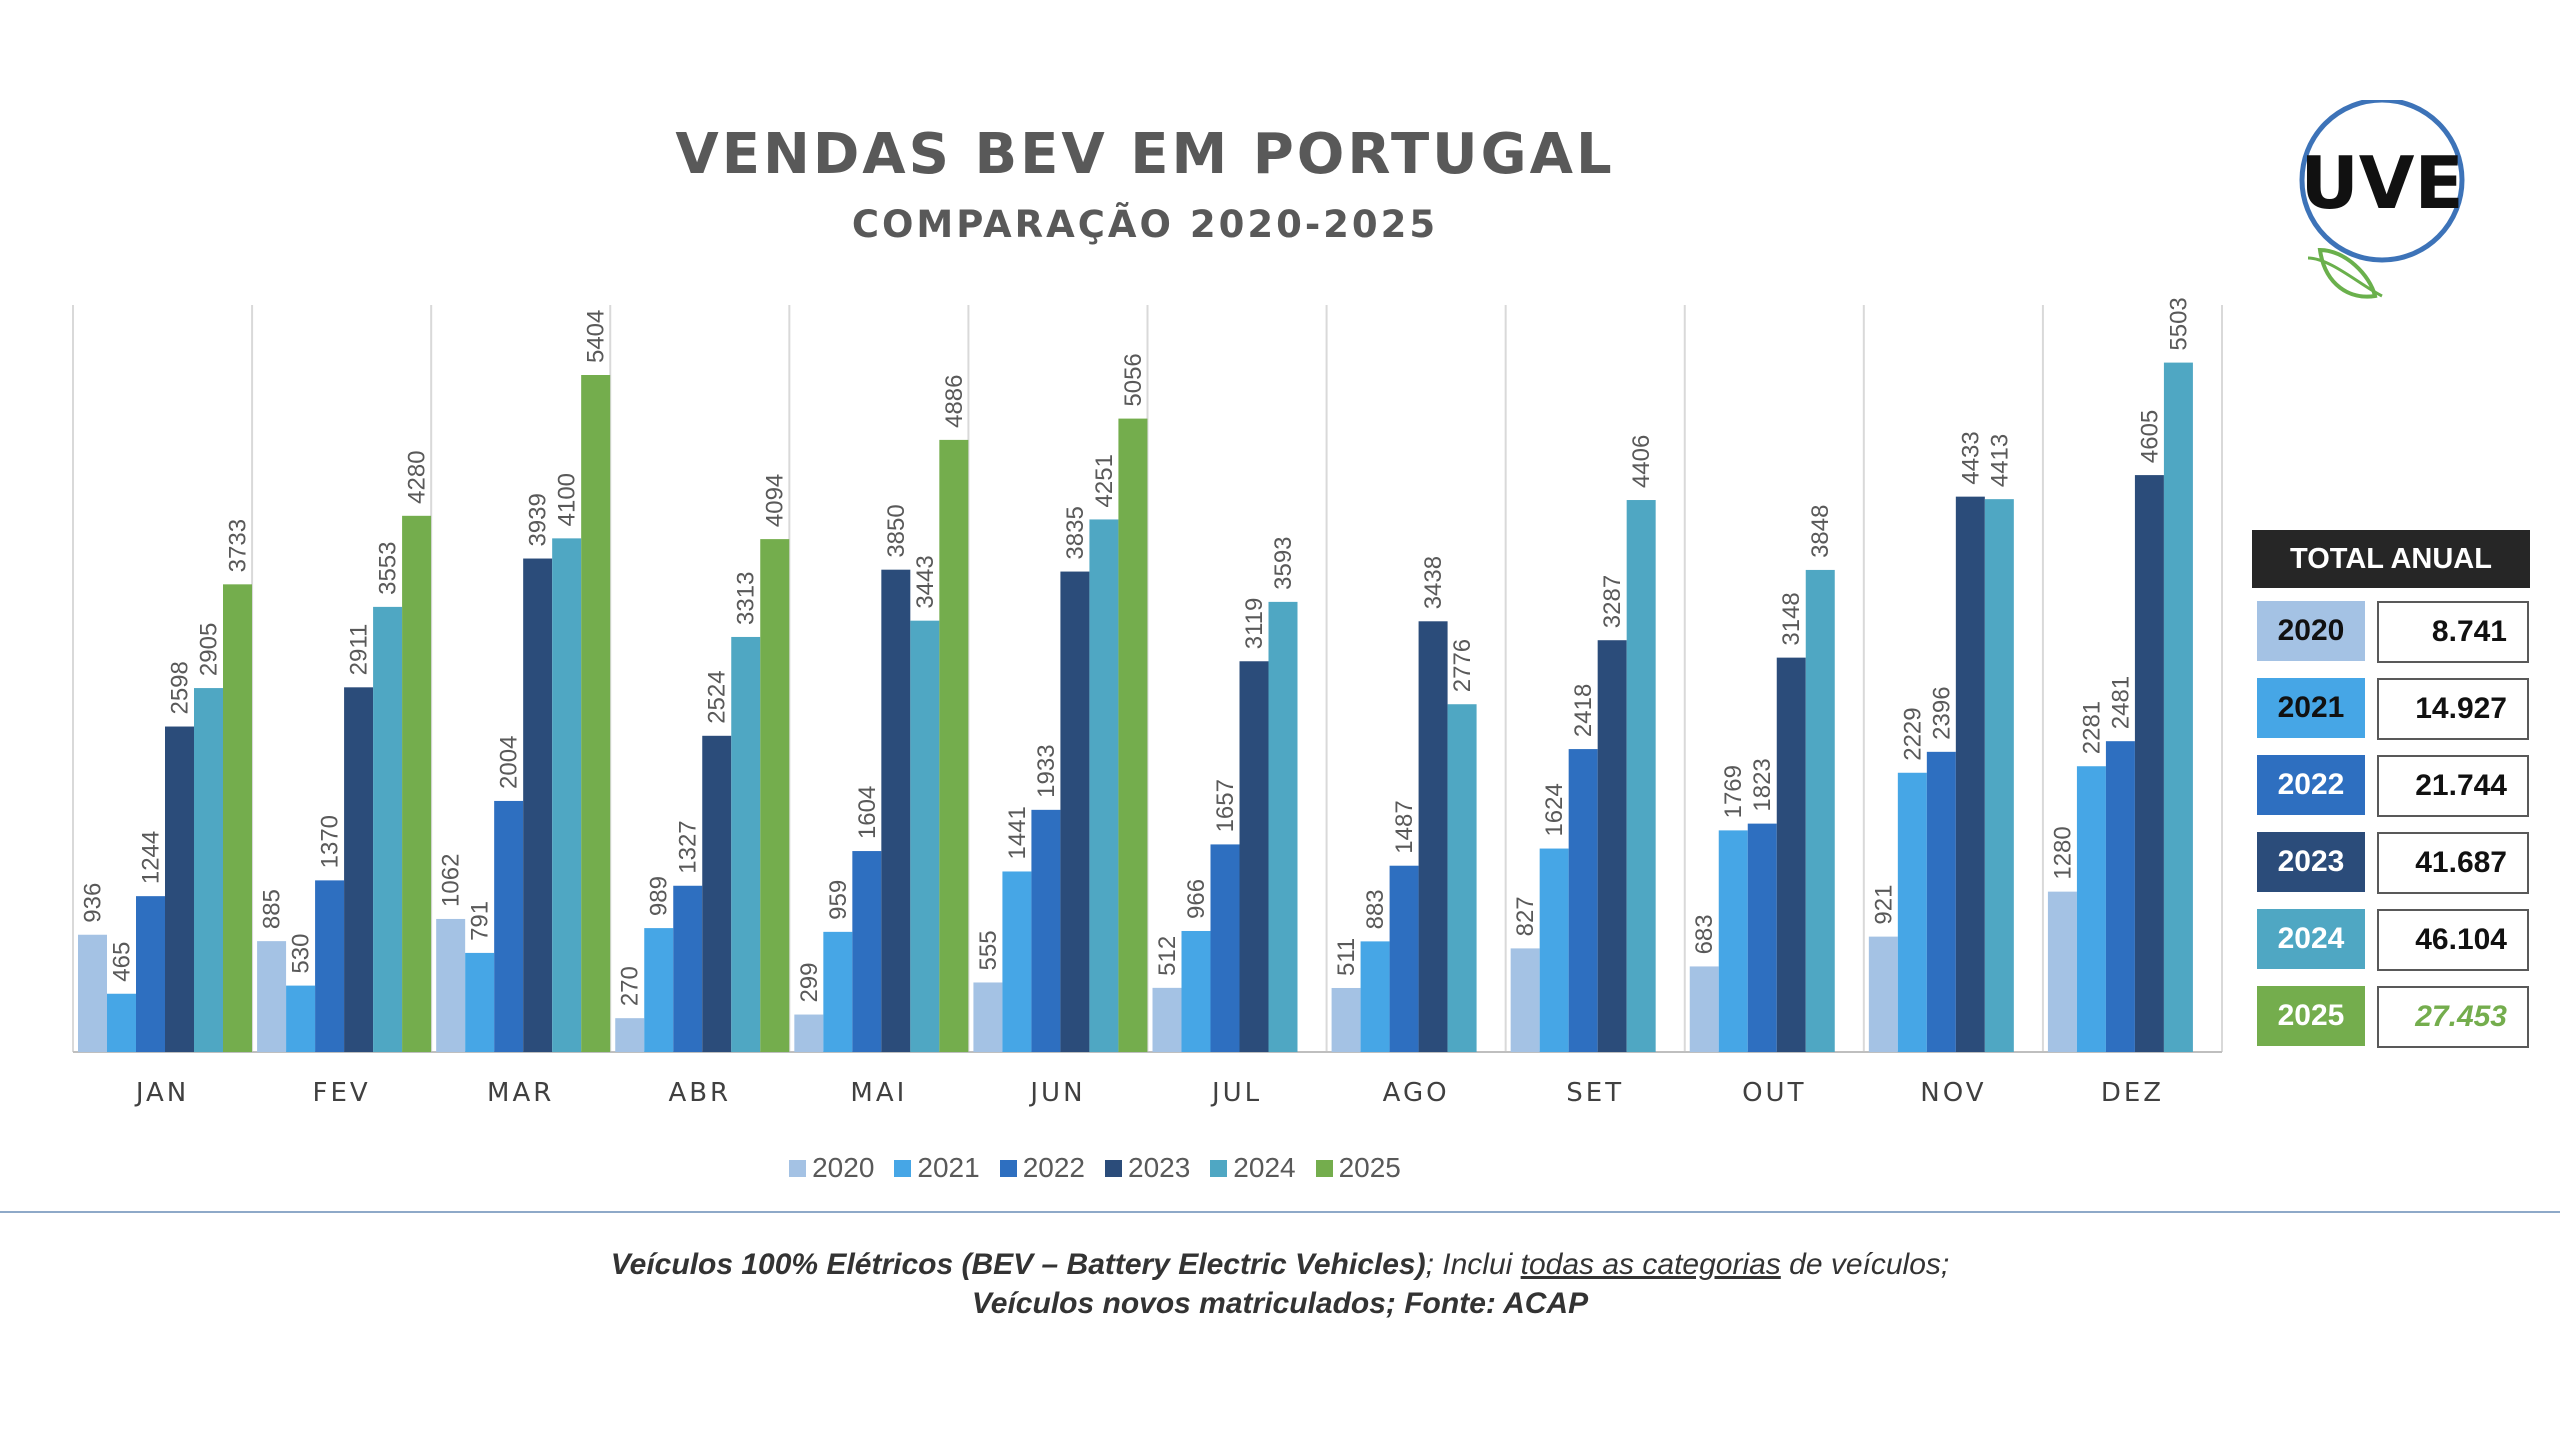  Describe the element at coordinates (342, 1093) in the screenshot. I see `x-tick-label: FEV` at that location.